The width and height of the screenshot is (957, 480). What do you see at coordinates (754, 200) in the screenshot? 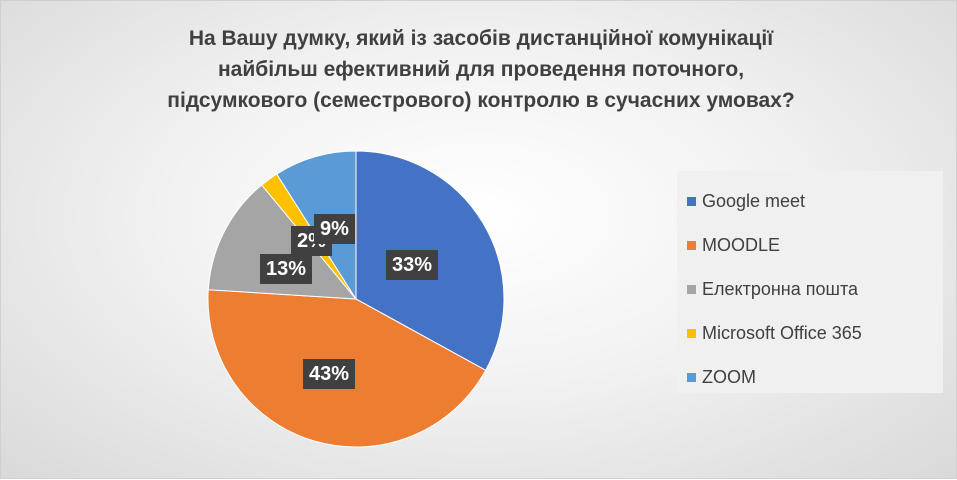
I see `legend-label: Google meet` at bounding box center [754, 200].